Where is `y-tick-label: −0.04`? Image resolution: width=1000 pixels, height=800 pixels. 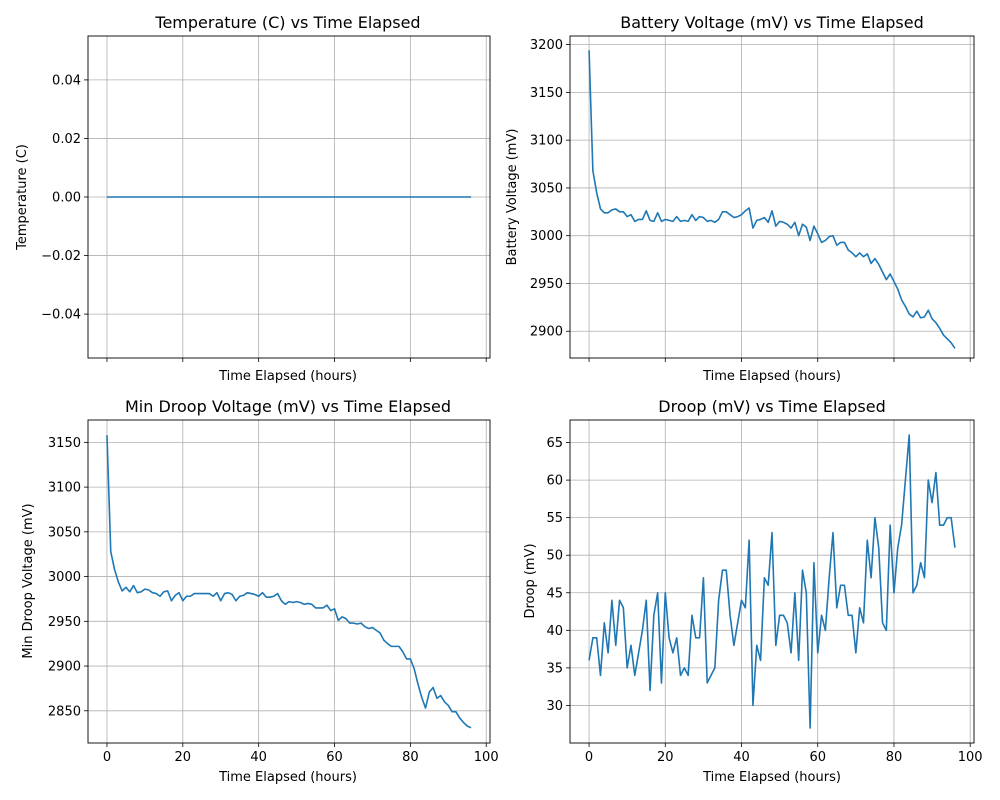
y-tick-label: −0.04 is located at coordinates (61, 315).